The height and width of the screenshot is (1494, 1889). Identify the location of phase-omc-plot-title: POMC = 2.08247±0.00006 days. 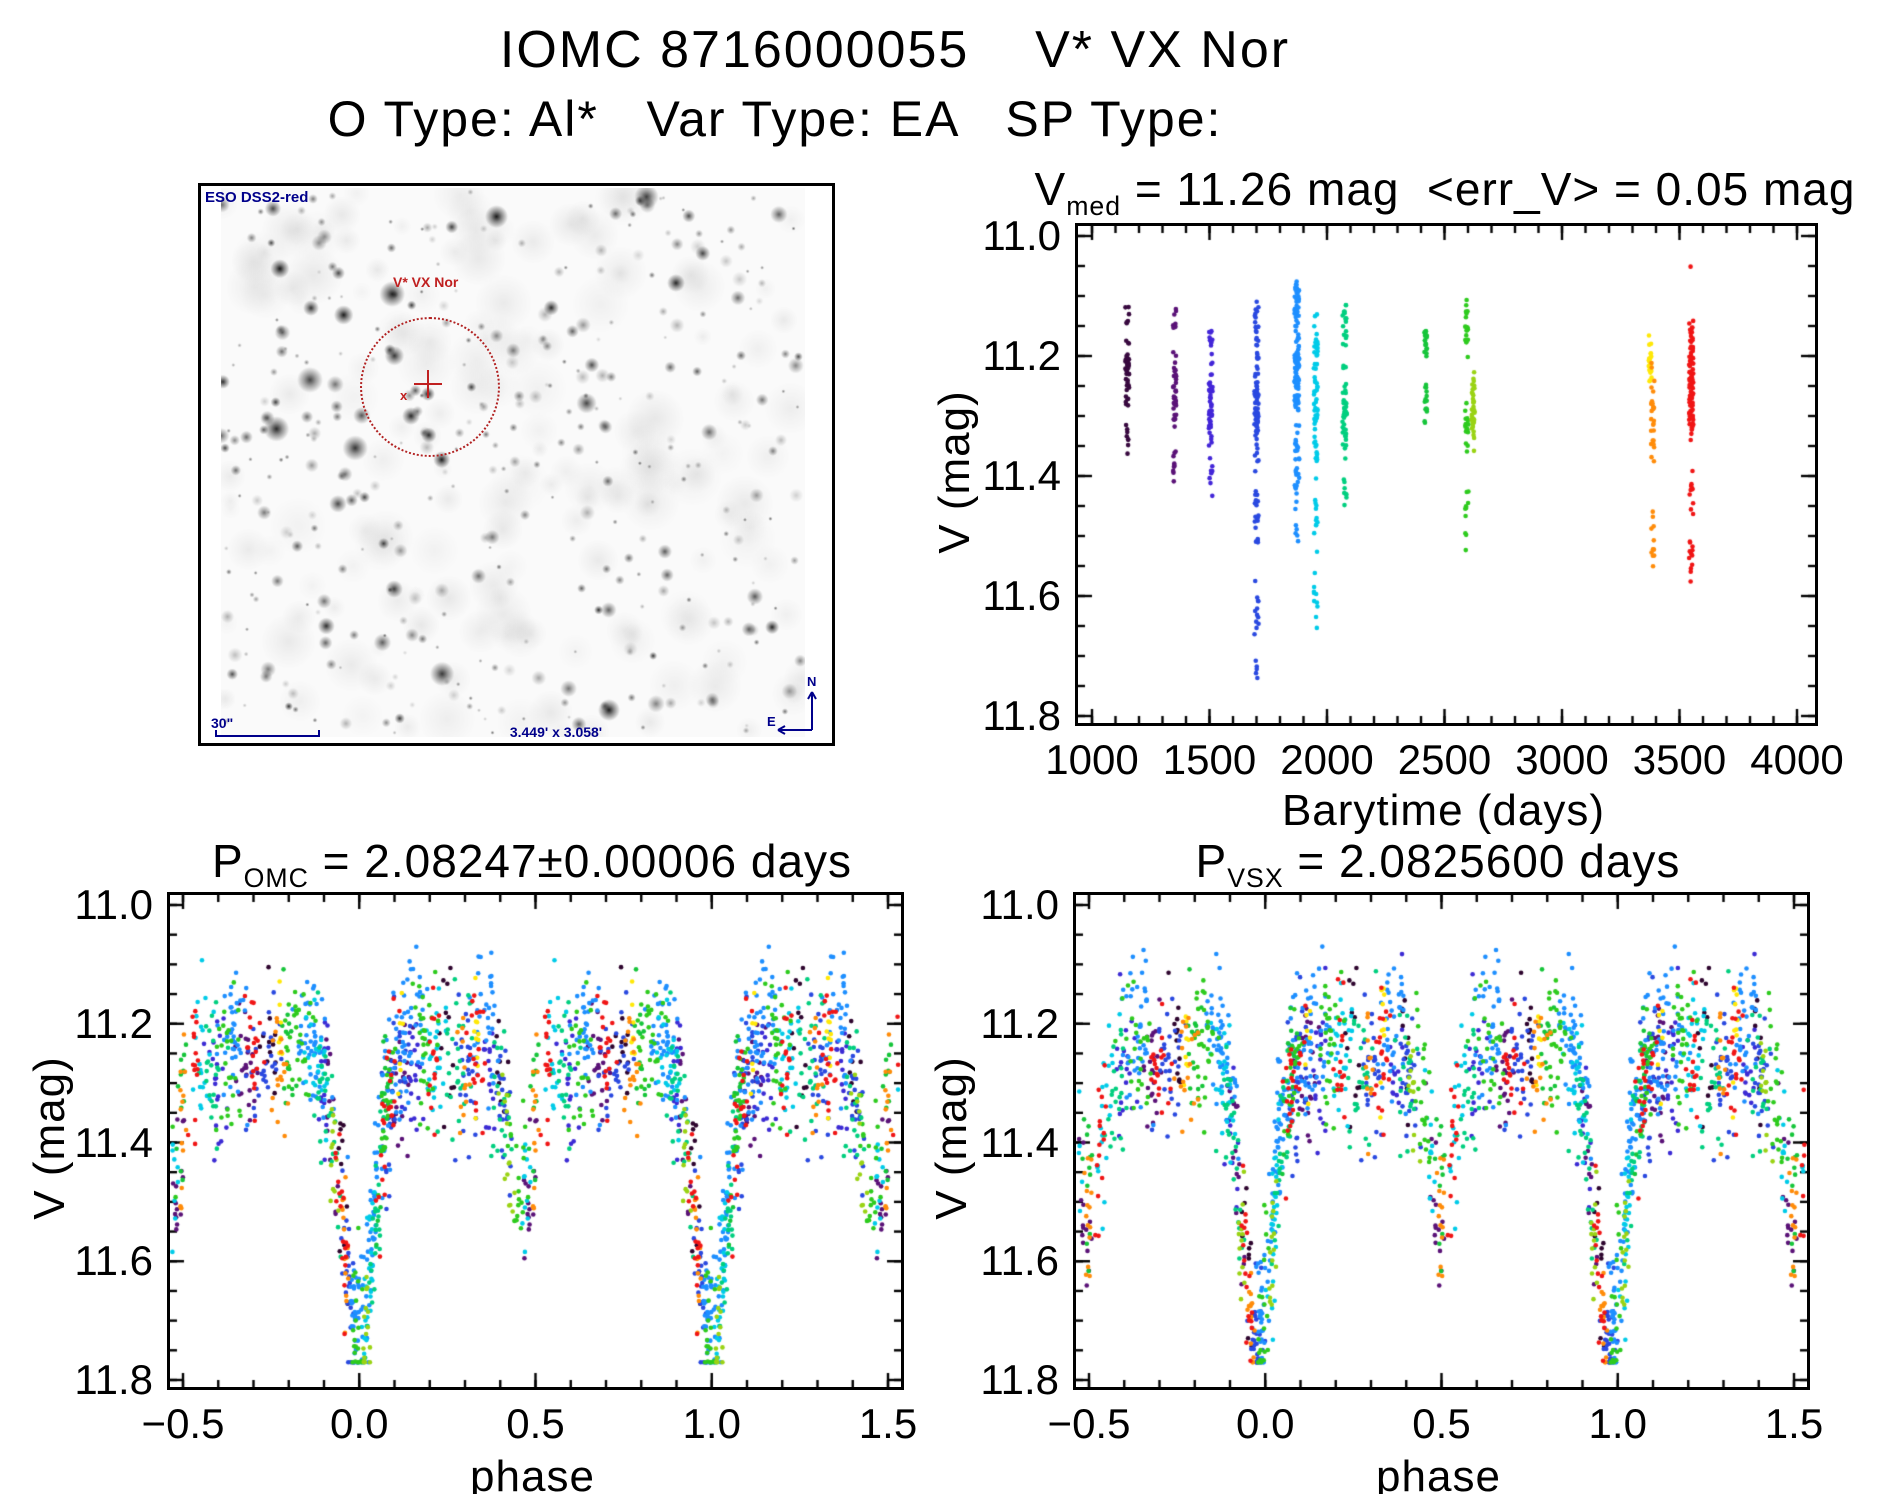
(532, 864).